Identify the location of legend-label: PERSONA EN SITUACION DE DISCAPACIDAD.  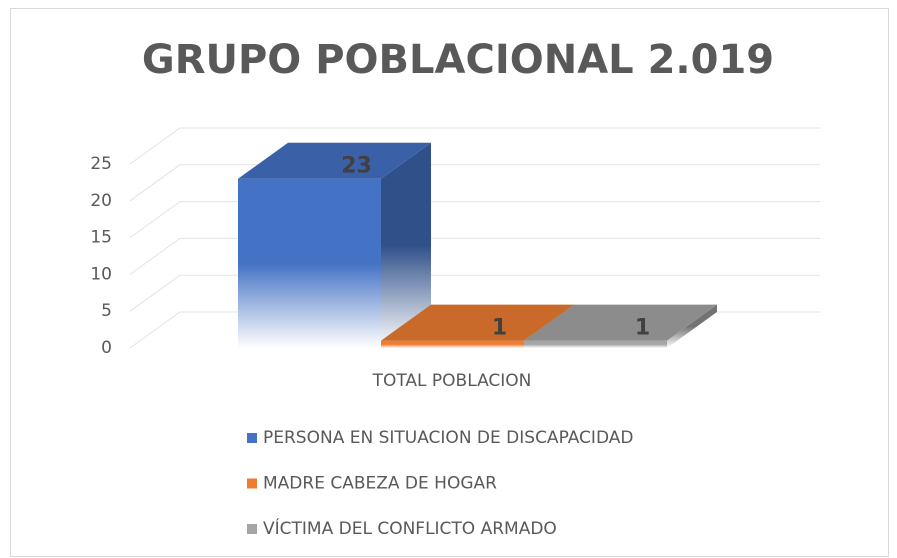
(448, 438).